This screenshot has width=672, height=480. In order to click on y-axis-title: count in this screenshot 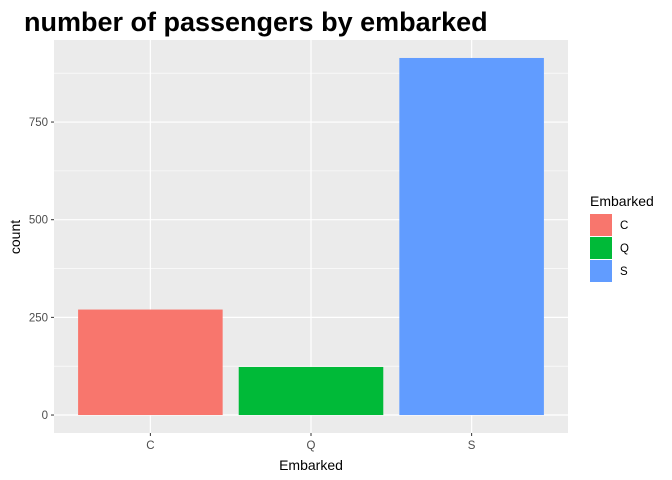, I will do `click(15, 237)`.